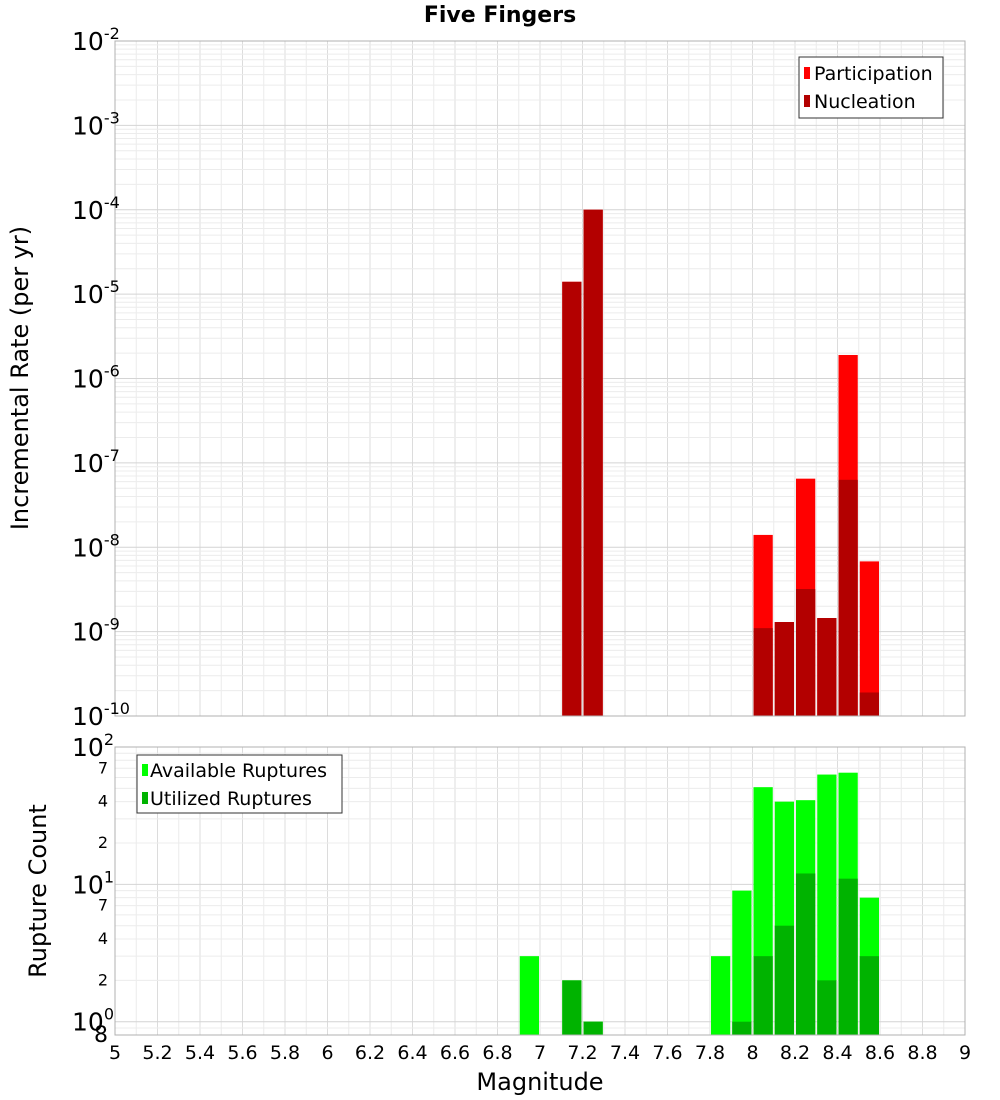 This screenshot has width=1000, height=1100. Describe the element at coordinates (96, 40) in the screenshot. I see `top-y-tick-label: 10⁻²` at that location.